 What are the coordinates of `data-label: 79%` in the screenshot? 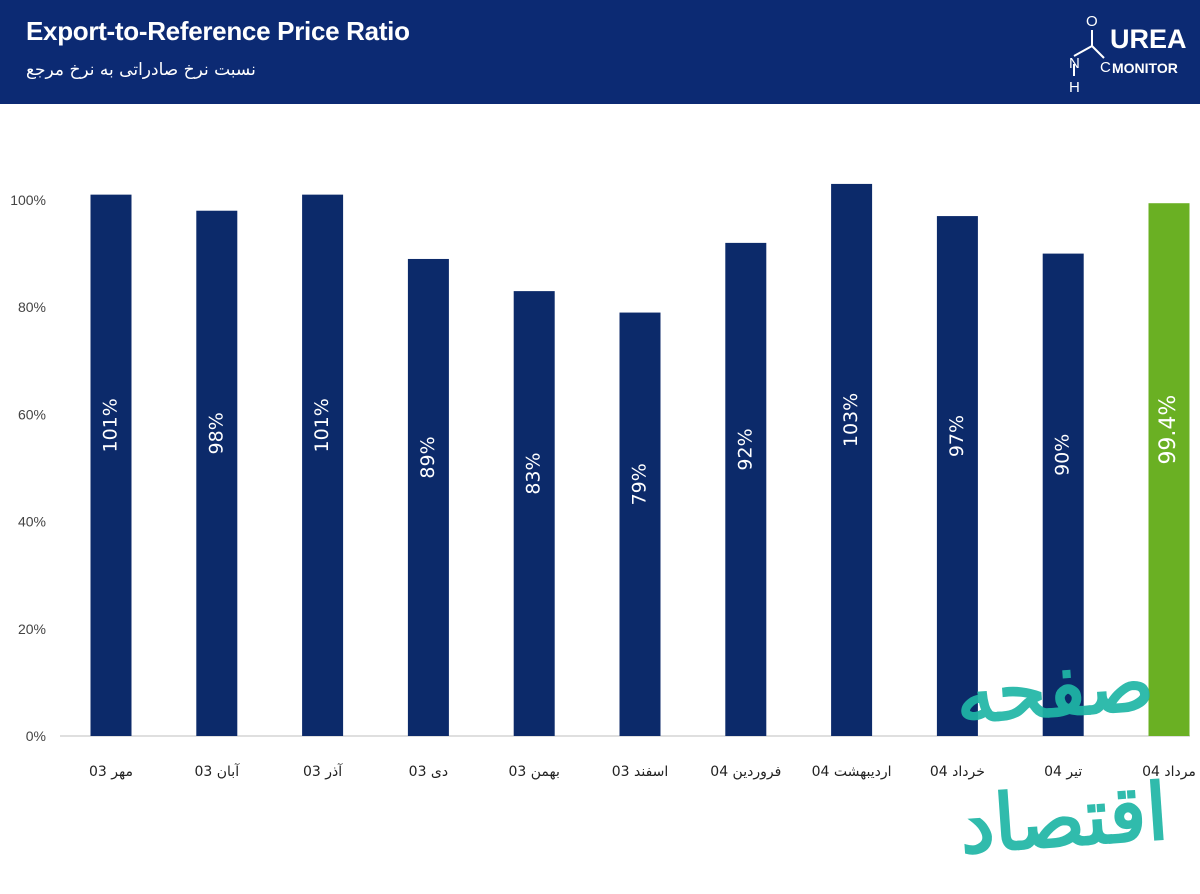 It's located at (640, 484).